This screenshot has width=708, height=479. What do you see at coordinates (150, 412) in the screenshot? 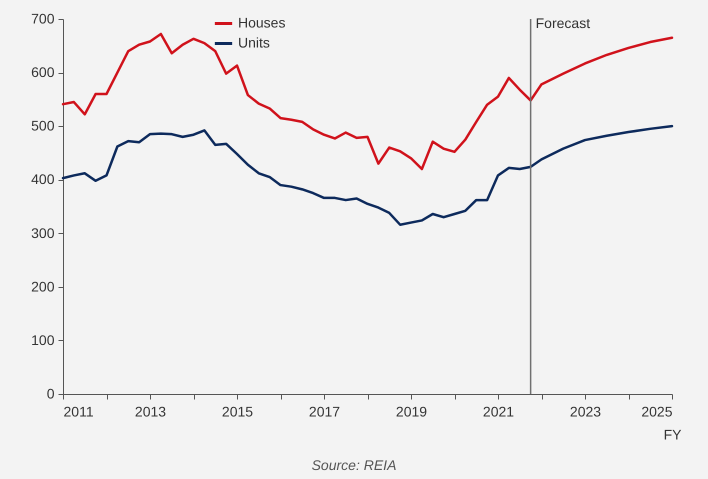
I see `x-tick-label: 2013` at bounding box center [150, 412].